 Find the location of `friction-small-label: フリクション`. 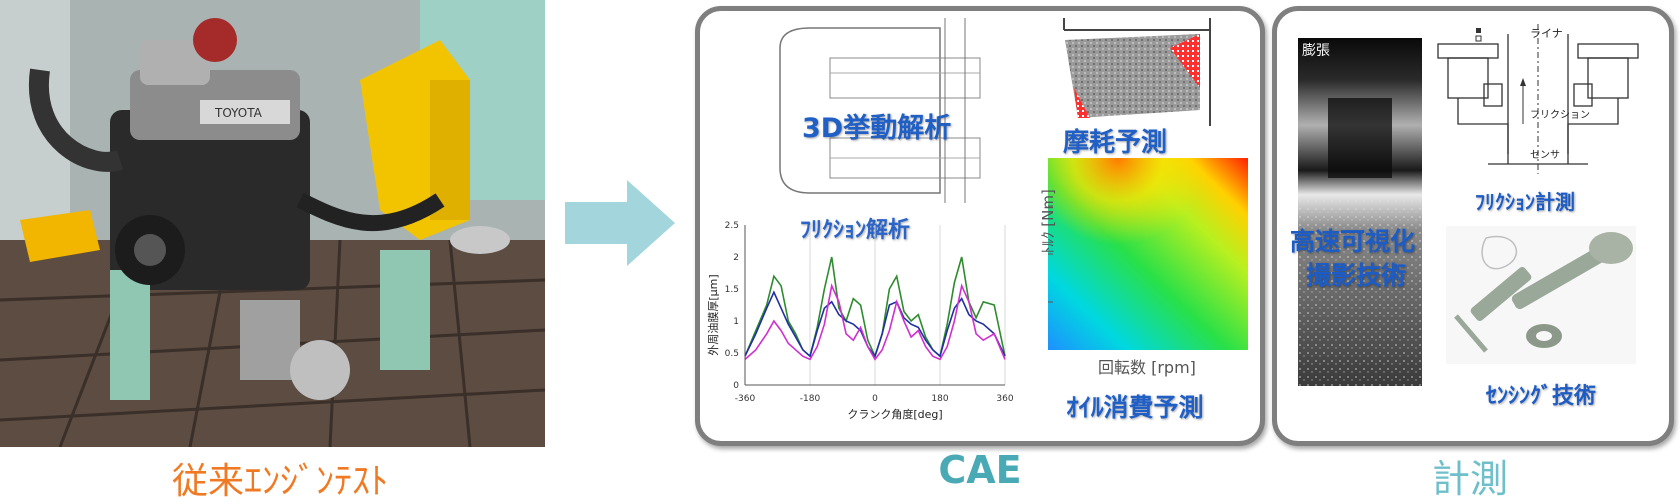

friction-small-label: フリクション is located at coordinates (1560, 115).